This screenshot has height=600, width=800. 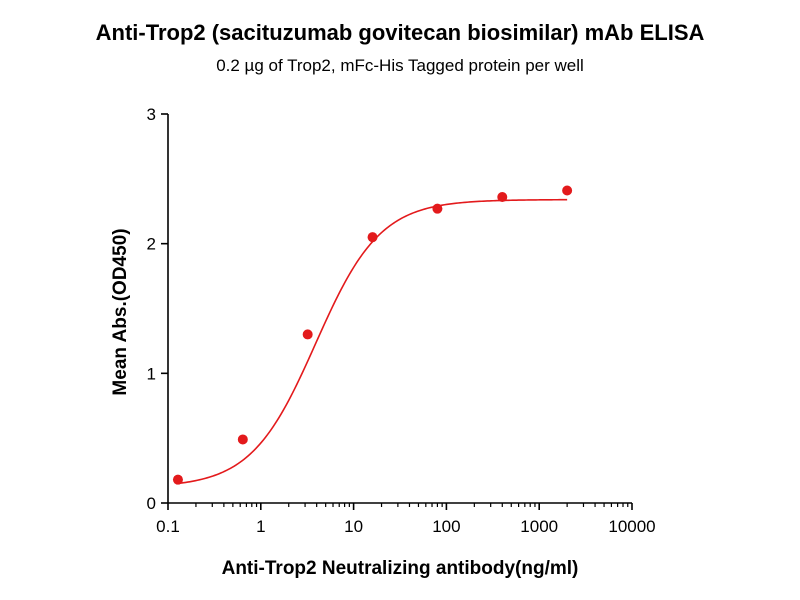 I want to click on y-tick-label: 2, so click(x=151, y=244).